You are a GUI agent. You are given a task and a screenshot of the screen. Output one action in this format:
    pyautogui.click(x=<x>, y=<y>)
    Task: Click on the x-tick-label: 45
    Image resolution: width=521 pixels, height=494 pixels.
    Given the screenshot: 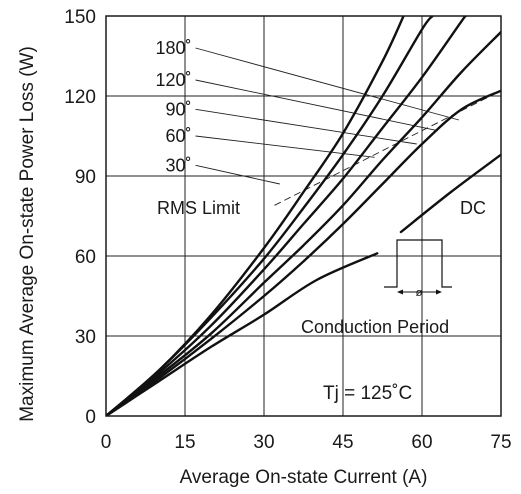 What is the action you would take?
    pyautogui.click(x=342, y=442)
    